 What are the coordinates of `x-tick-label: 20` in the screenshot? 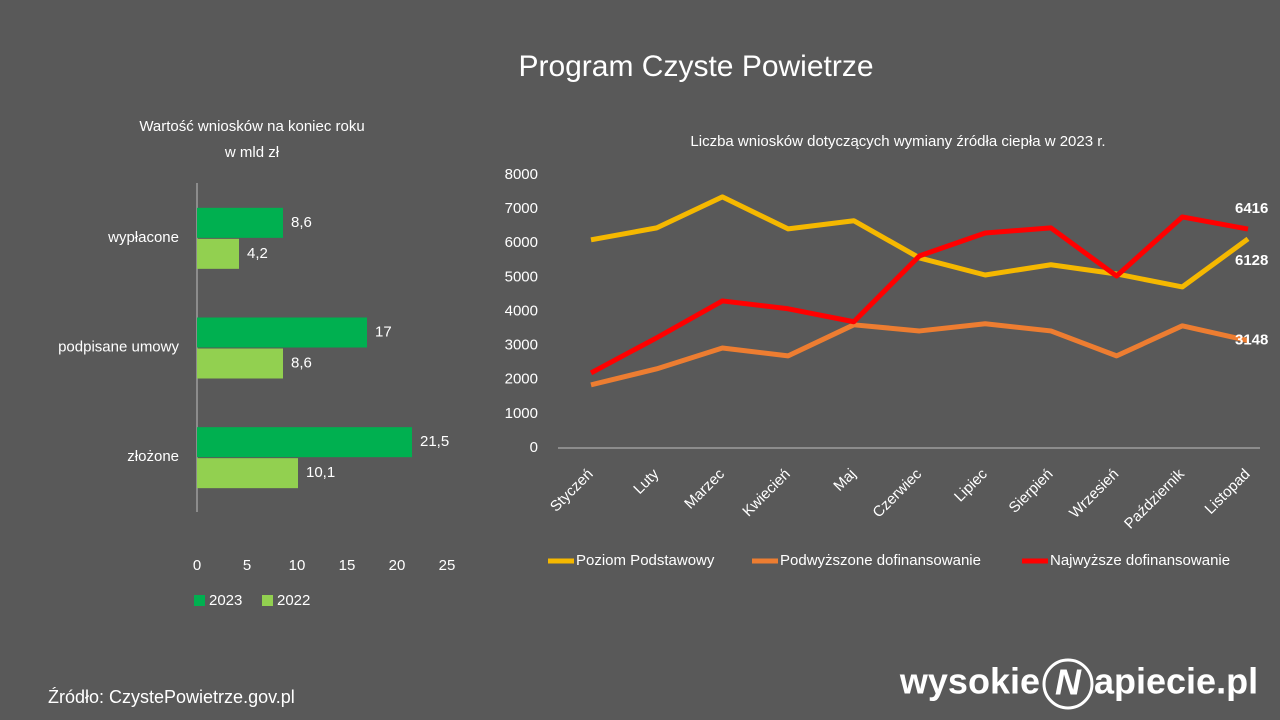 It's located at (397, 565).